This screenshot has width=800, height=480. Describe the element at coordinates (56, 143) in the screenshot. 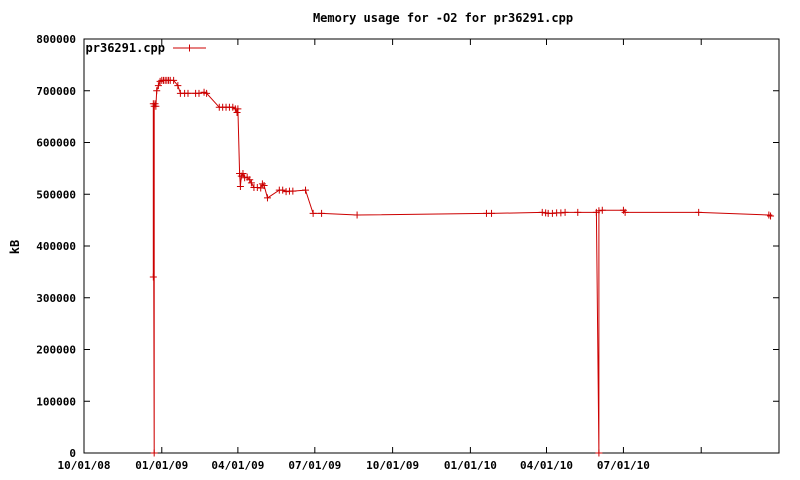

I see `y-tick-label: 600000` at that location.